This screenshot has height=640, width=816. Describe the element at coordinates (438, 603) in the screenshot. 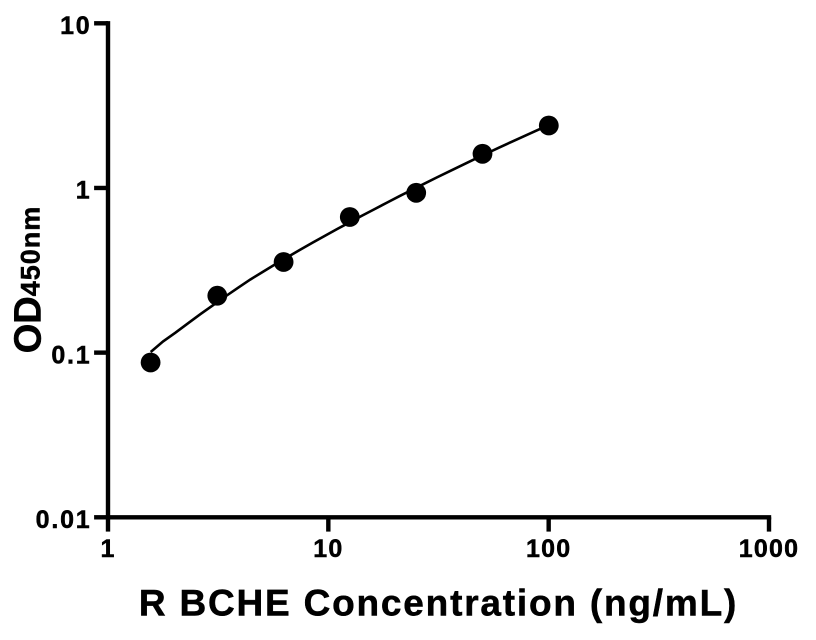

I see `svg-text: R BCHE Concentration (ng/mL)` at that location.